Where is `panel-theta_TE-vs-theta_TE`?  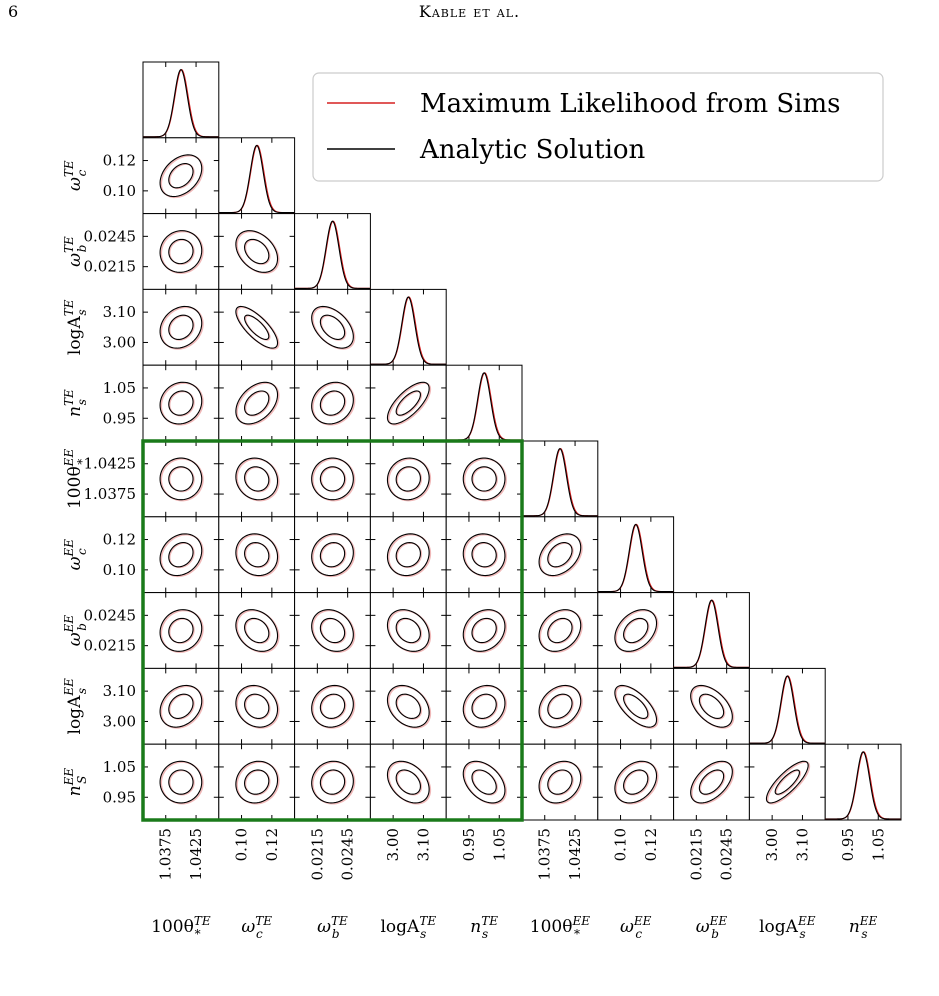 panel-theta_TE-vs-theta_TE is located at coordinates (181, 100).